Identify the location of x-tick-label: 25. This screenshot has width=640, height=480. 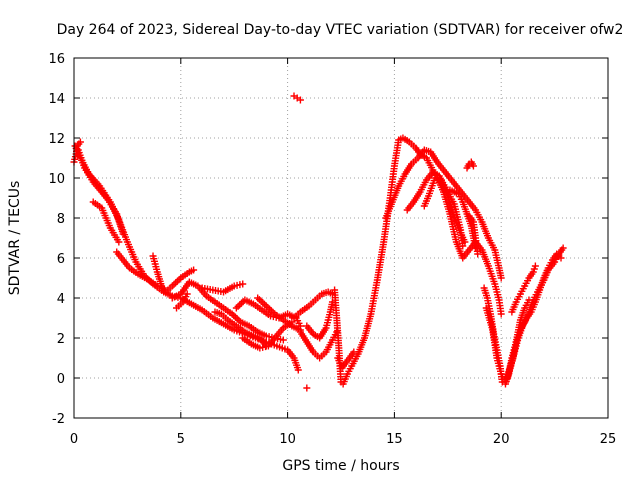
(608, 439).